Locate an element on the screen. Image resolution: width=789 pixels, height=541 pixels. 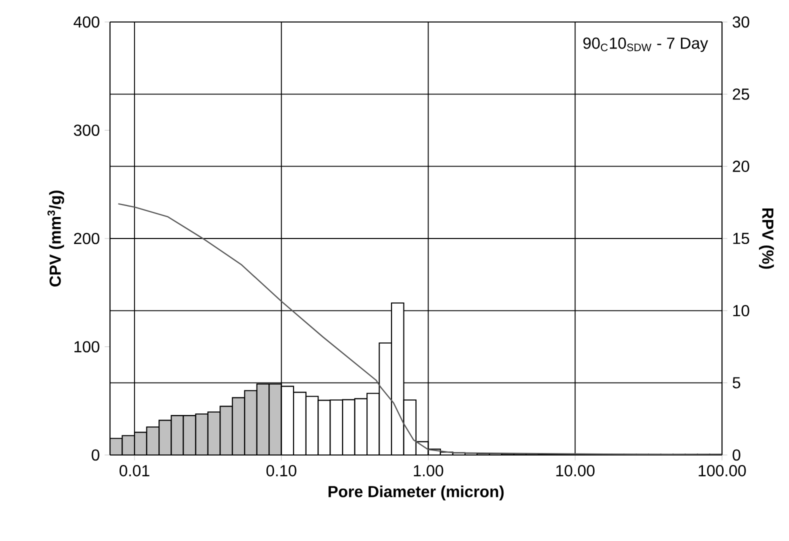
y2-tick-label: 10 is located at coordinates (741, 310).